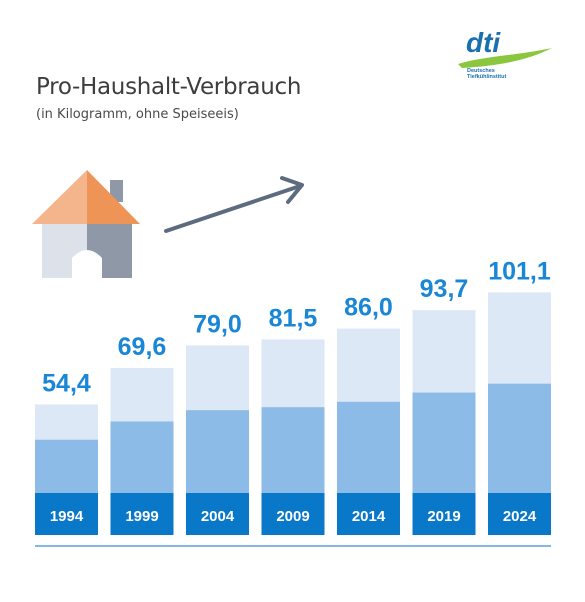 Image resolution: width=585 pixels, height=602 pixels. I want to click on logo-line-1: Deutsches, so click(481, 71).